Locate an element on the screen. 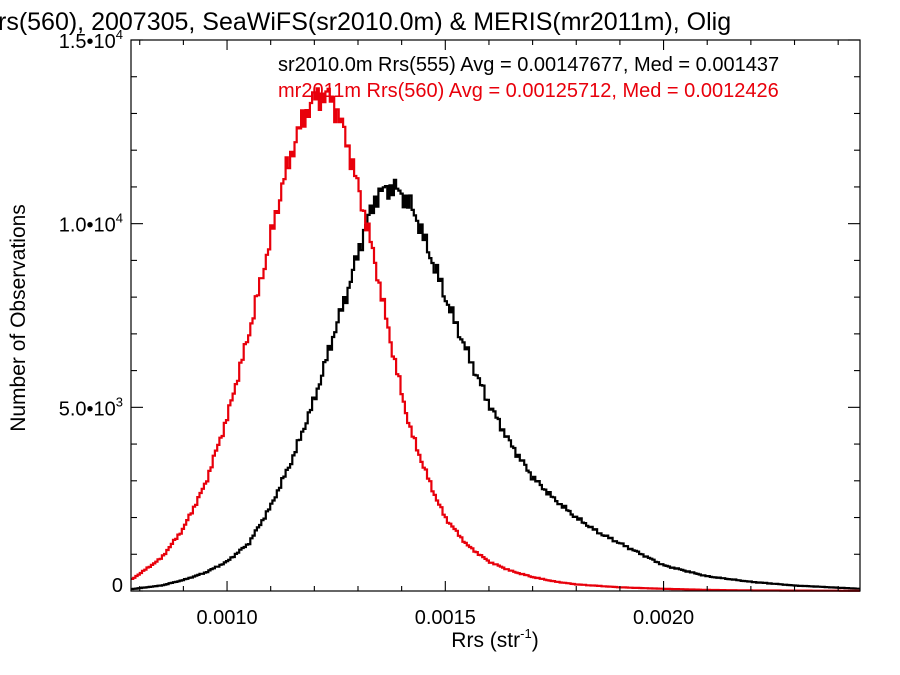  x-axis-label-close: ) is located at coordinates (535, 640).